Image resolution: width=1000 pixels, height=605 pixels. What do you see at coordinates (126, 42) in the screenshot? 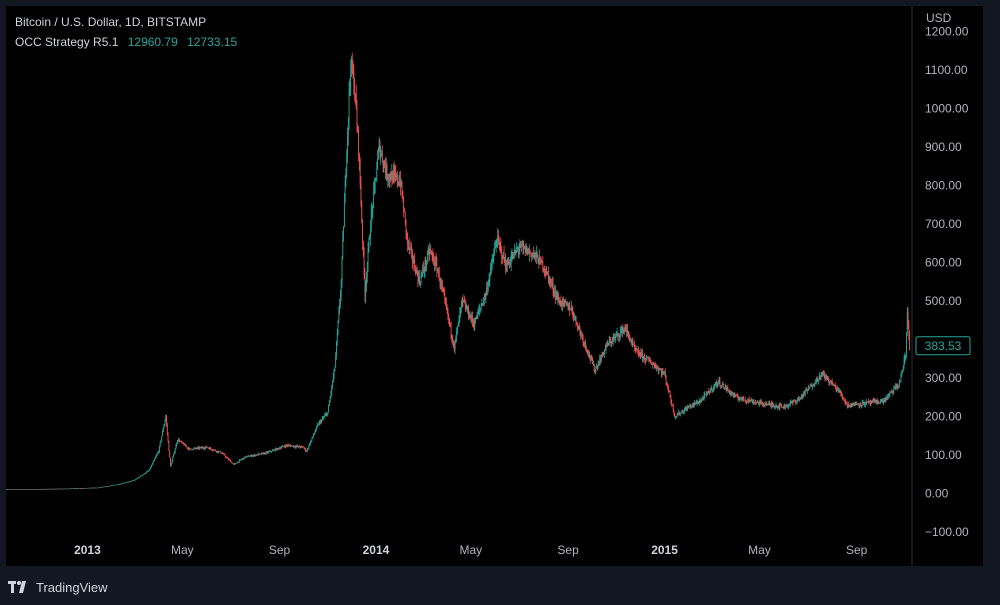
I see `indicator-row: OCC Strategy R5.1 12960.79 12733.15` at bounding box center [126, 42].